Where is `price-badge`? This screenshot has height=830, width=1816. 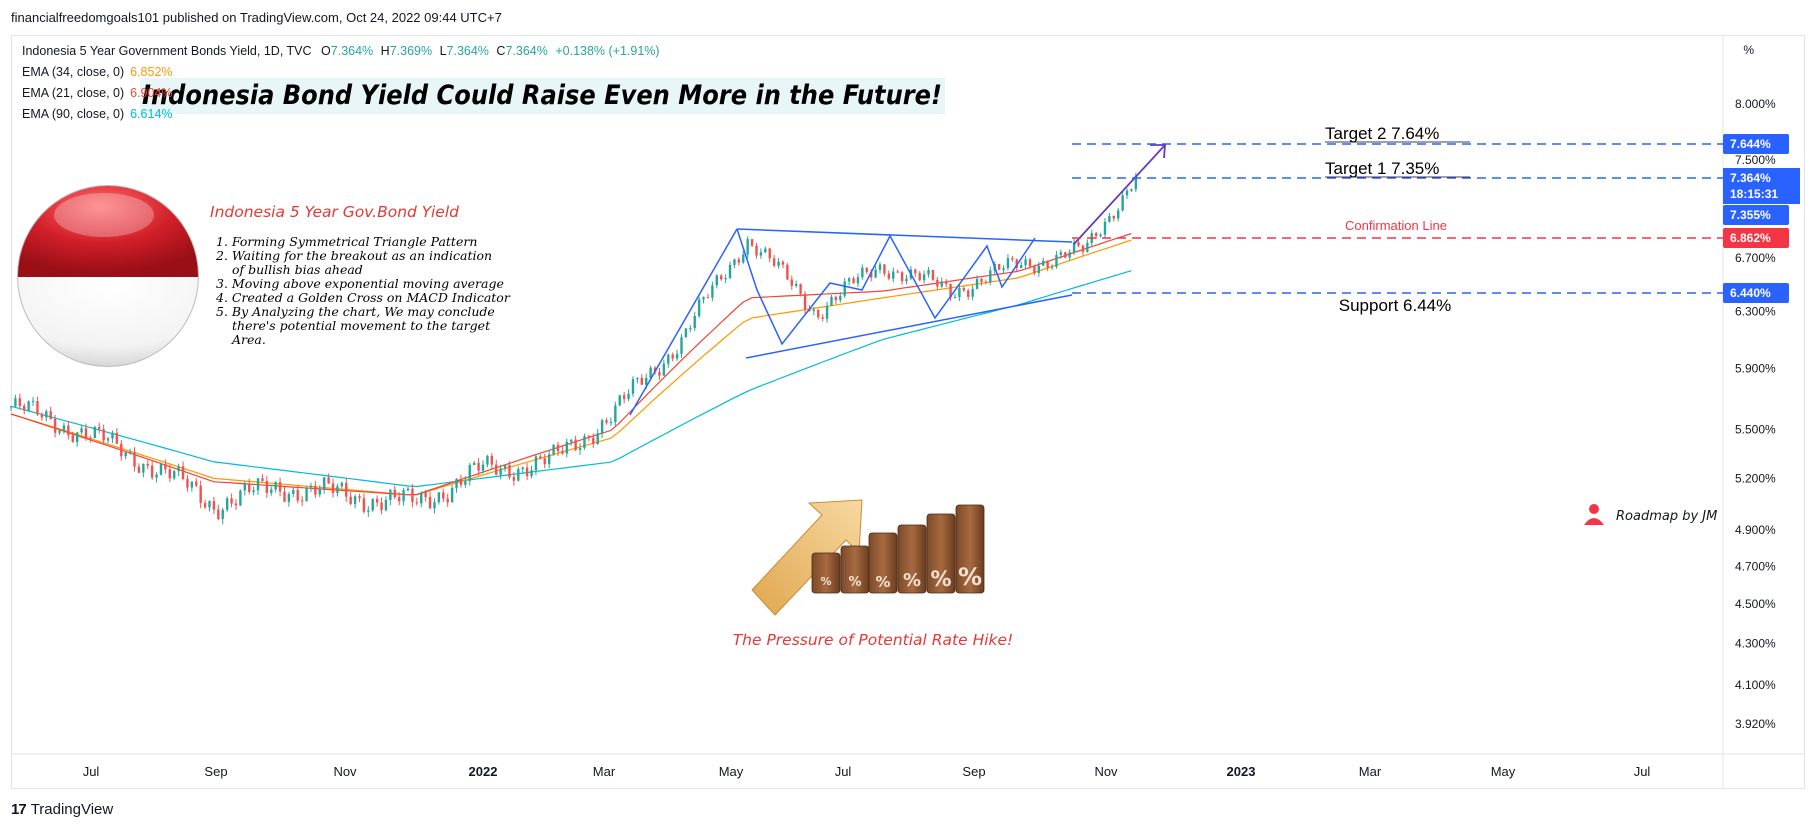
price-badge is located at coordinates (1756, 144).